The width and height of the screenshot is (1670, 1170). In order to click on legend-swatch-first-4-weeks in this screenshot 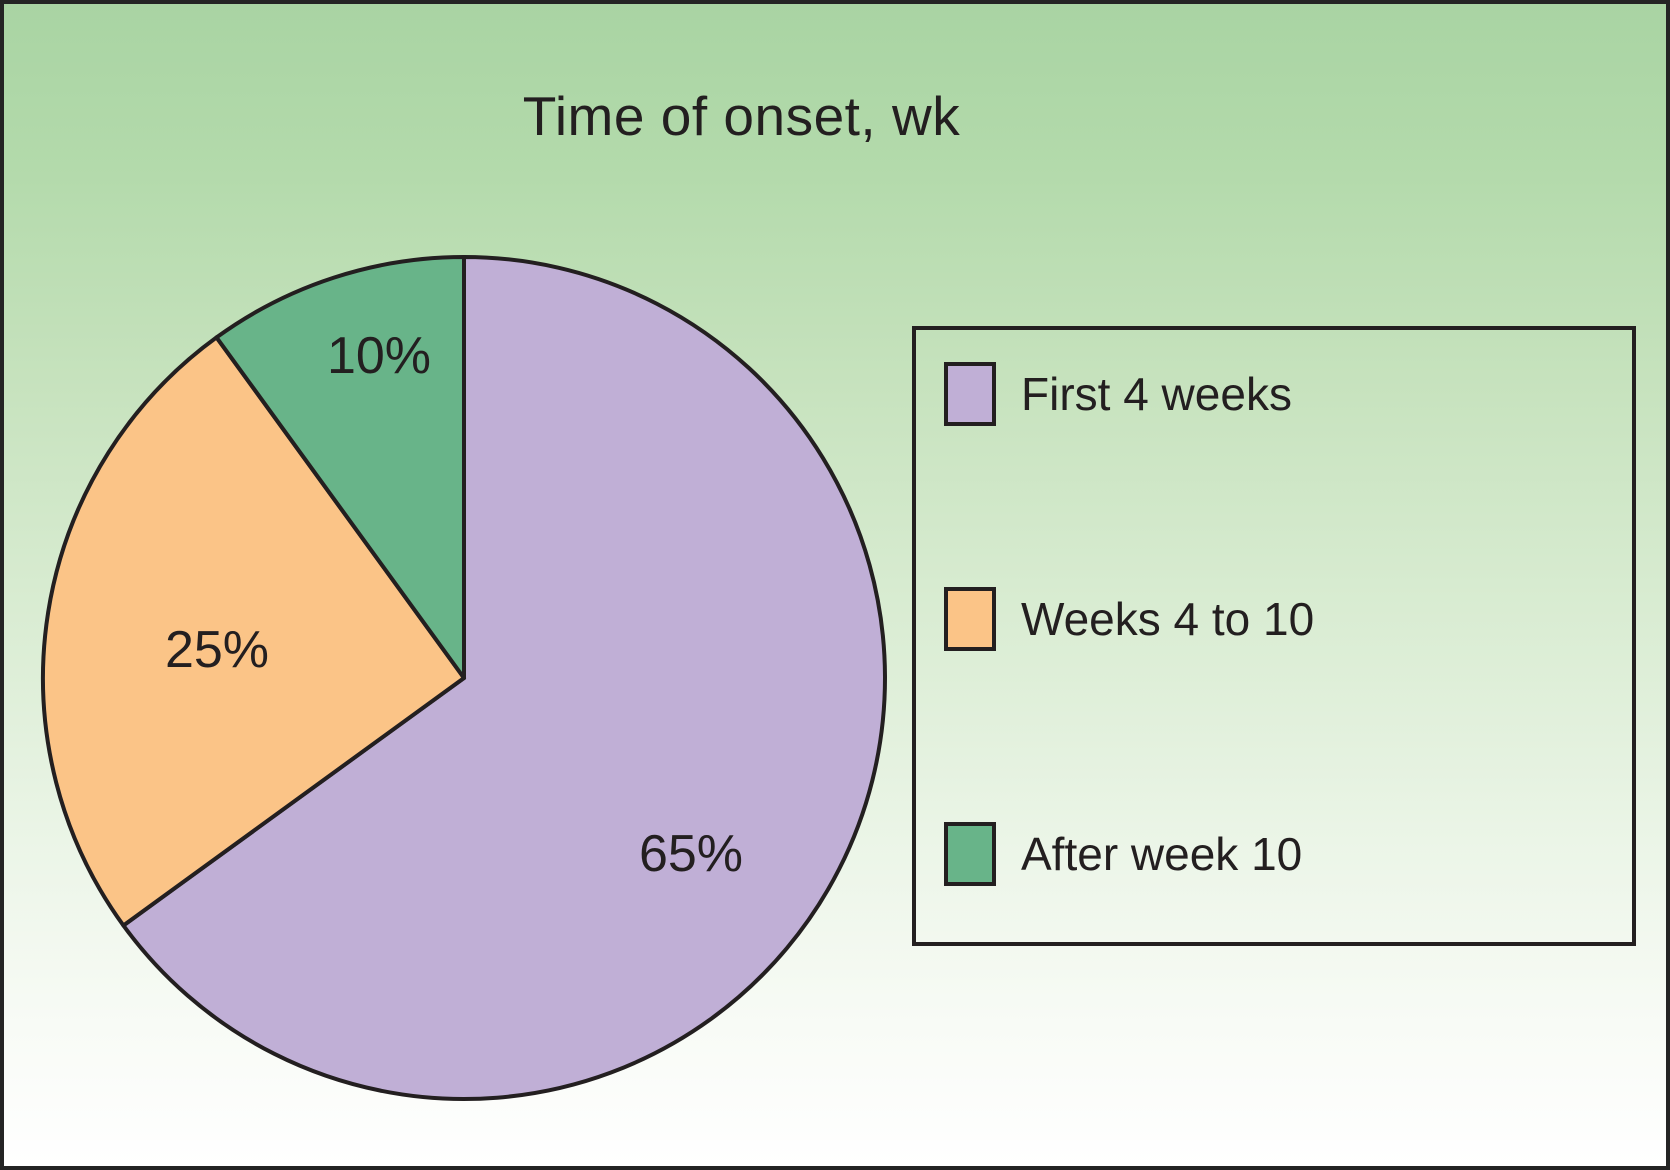, I will do `click(970, 394)`.